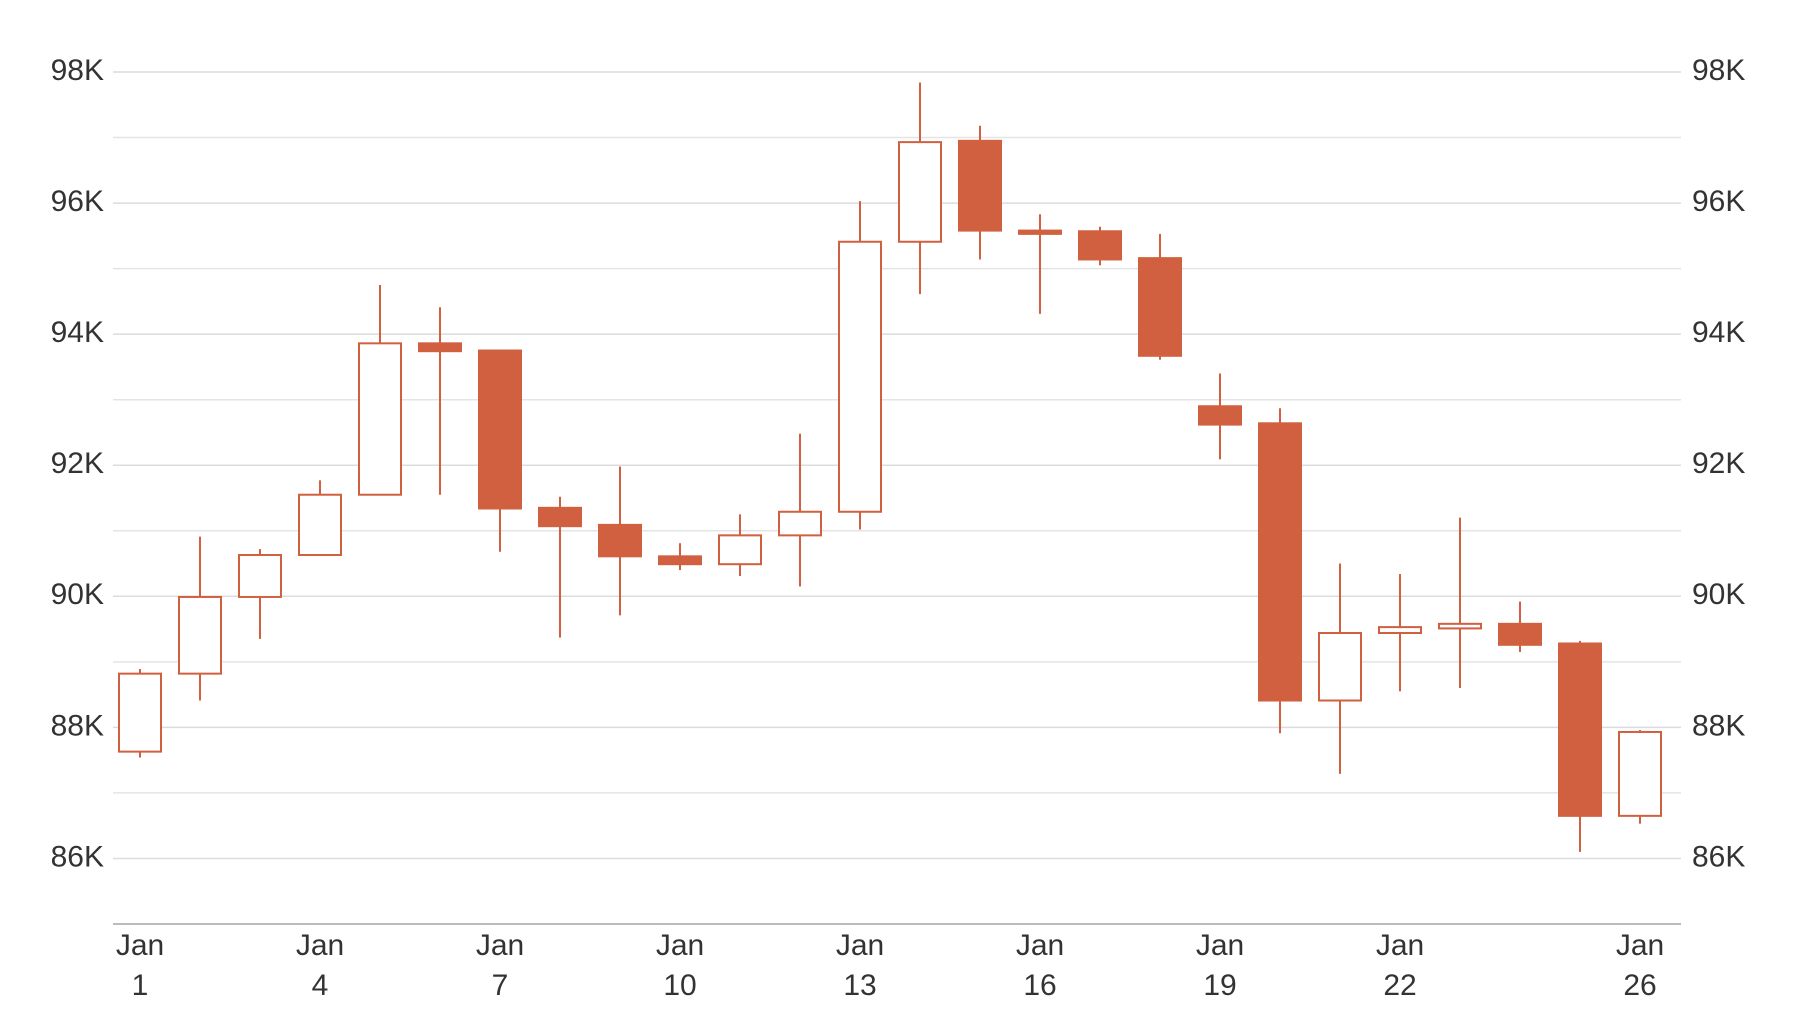 This screenshot has width=1800, height=1031. I want to click on y2-tick-label: 94K, so click(1718, 332).